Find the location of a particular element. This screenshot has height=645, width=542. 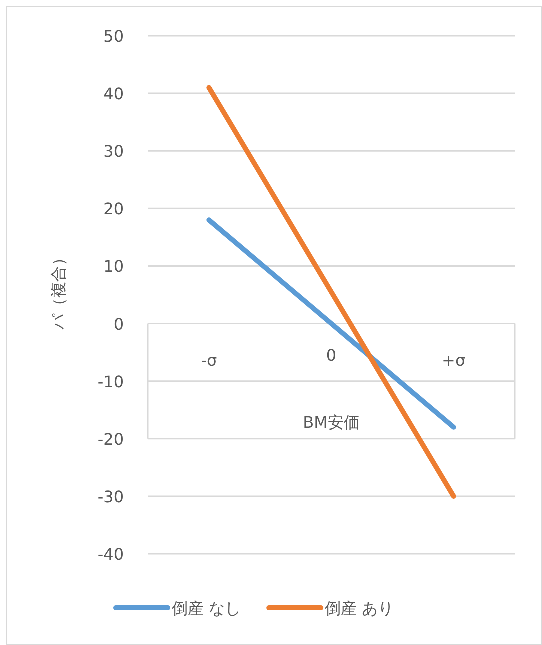

x-tick-label: -σ is located at coordinates (209, 360).